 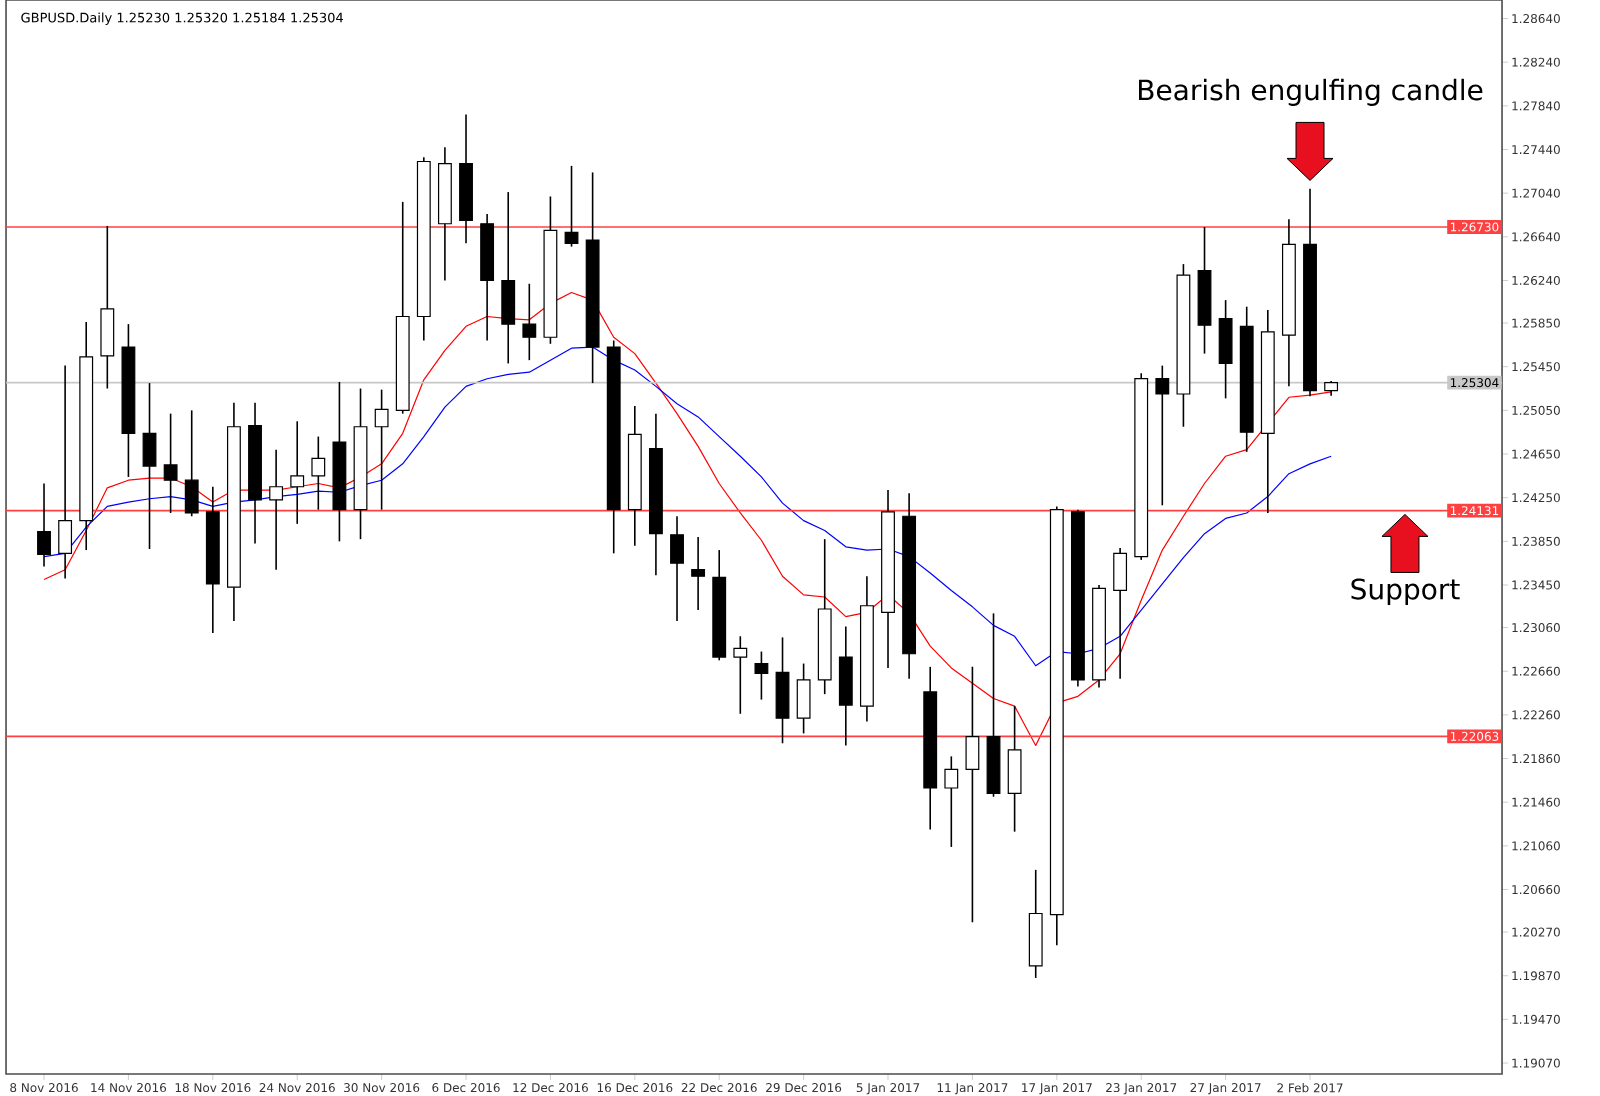 What do you see at coordinates (1405, 592) in the screenshot?
I see `text: Support` at bounding box center [1405, 592].